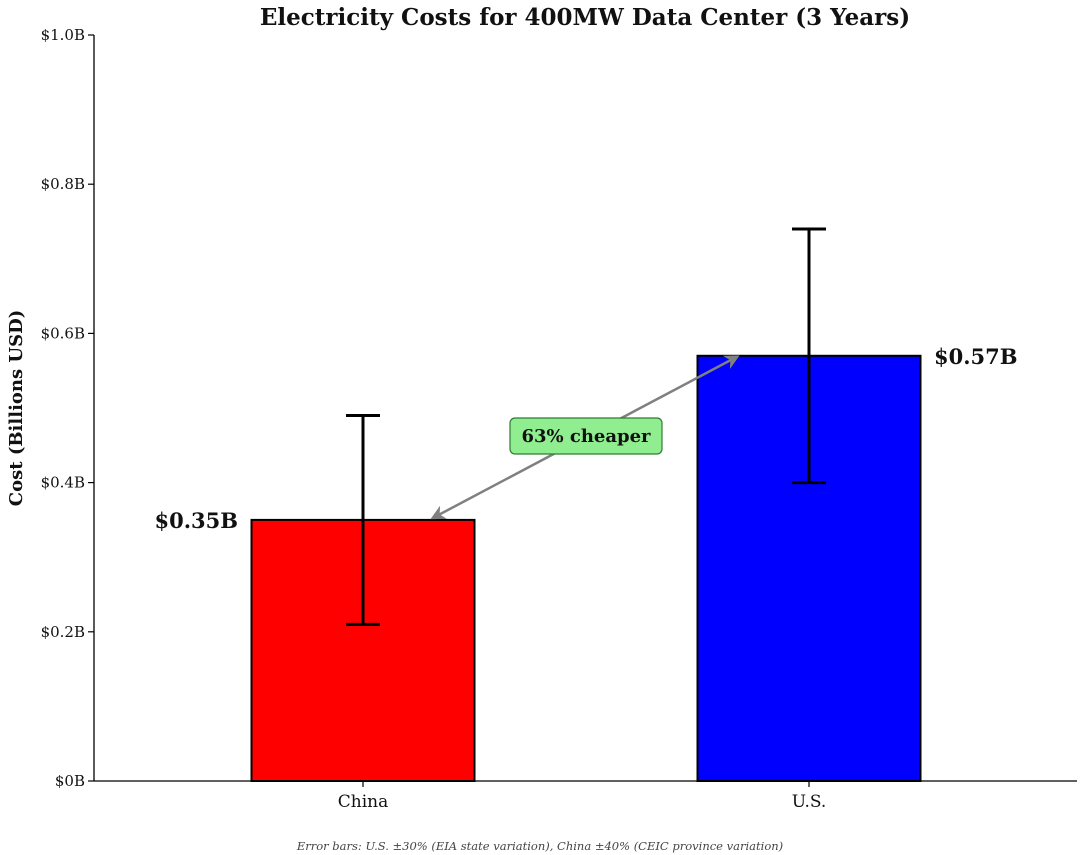  I want to click on y-tick-label: $0.2B, so click(63, 632).